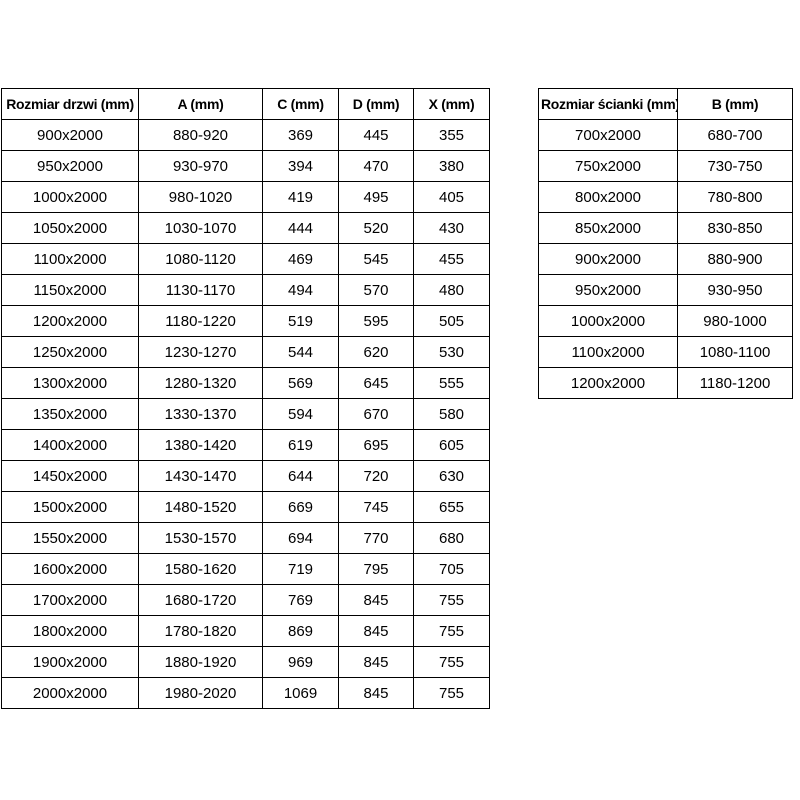 This screenshot has height=800, width=800. I want to click on table-cell: 1180-1220, so click(200, 321).